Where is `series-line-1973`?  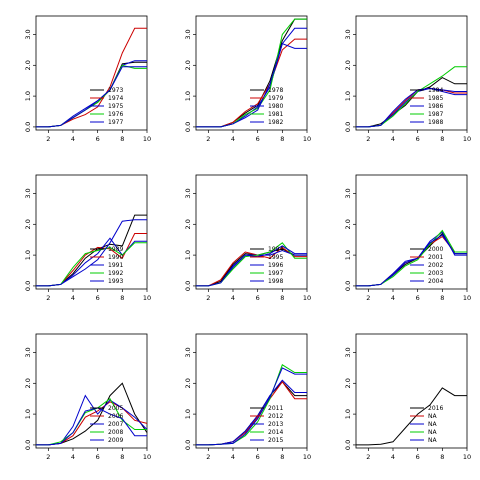 series-line-1973 is located at coordinates (91, 94).